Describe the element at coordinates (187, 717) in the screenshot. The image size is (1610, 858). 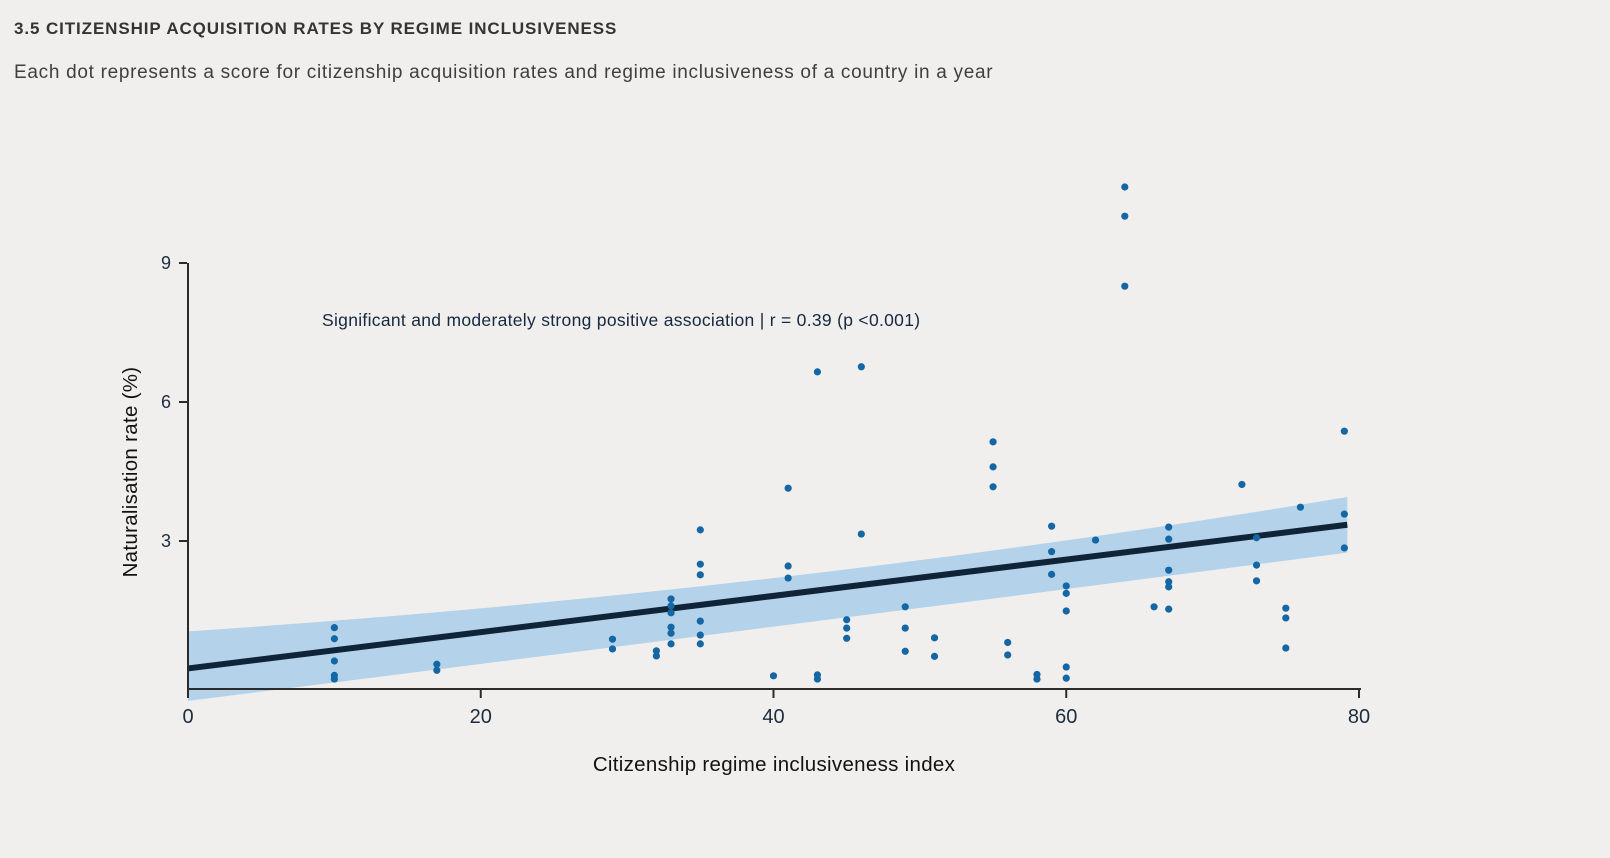
I see `x-tick-label: 0` at that location.